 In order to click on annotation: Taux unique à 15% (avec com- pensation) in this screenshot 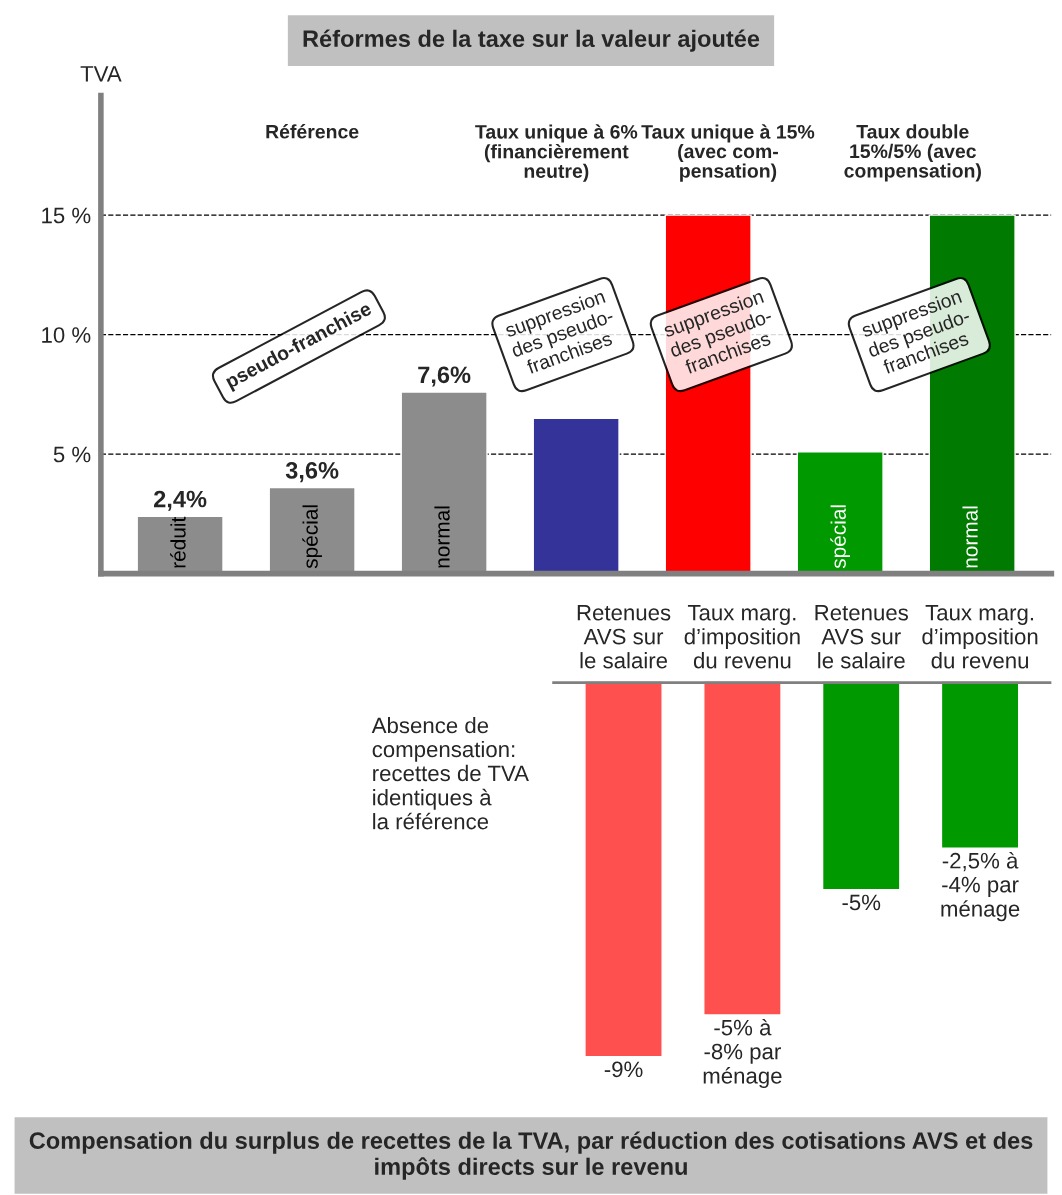, I will do `click(728, 153)`.